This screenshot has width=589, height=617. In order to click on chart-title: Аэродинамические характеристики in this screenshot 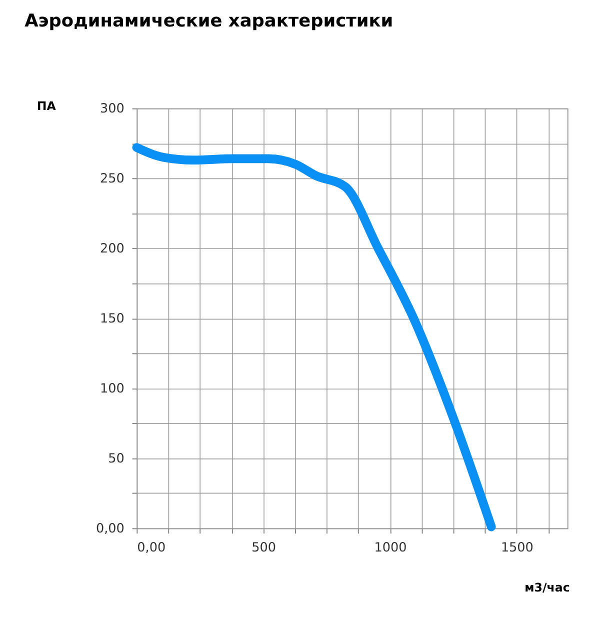, I will do `click(209, 22)`.